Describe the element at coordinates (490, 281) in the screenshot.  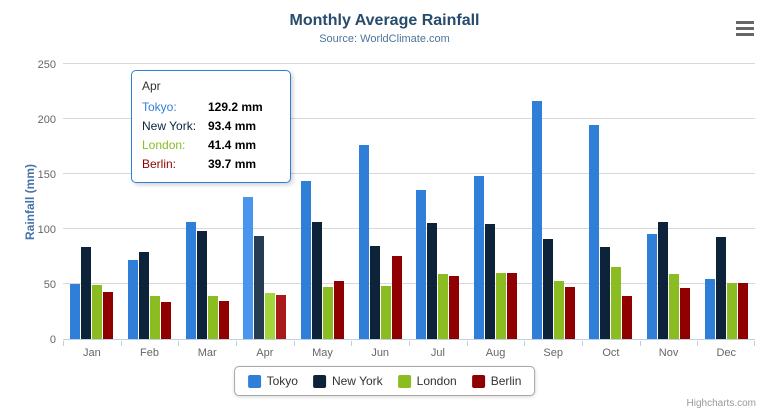
I see `bar-new-york-aug` at that location.